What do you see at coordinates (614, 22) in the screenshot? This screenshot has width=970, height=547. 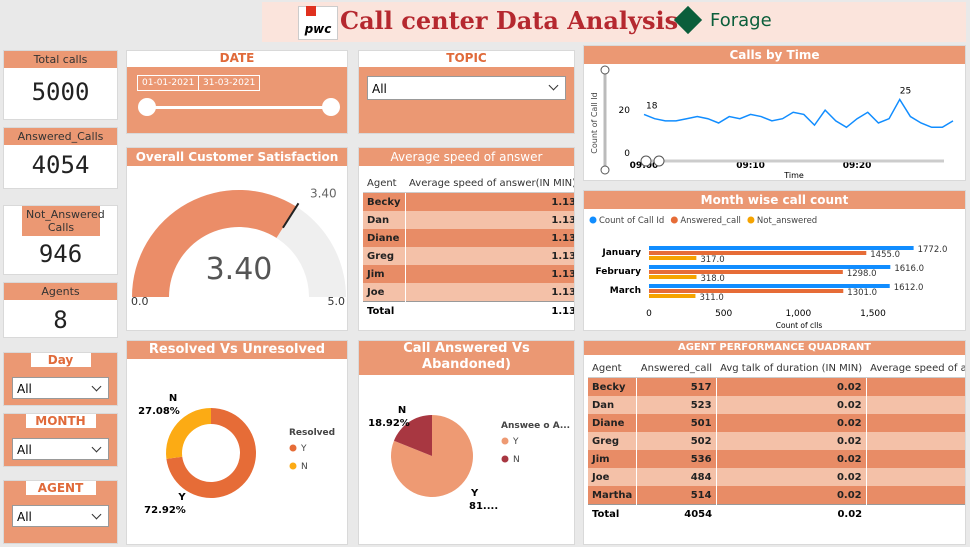 I see `header: pwc Call center Data Analysis Forage` at bounding box center [614, 22].